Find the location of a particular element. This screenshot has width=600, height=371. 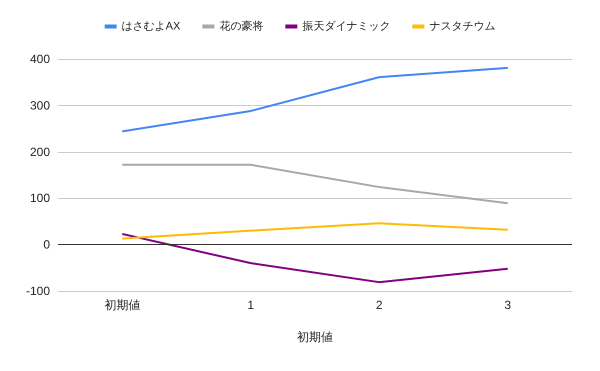

x-axis-title: 初期値 is located at coordinates (315, 337).